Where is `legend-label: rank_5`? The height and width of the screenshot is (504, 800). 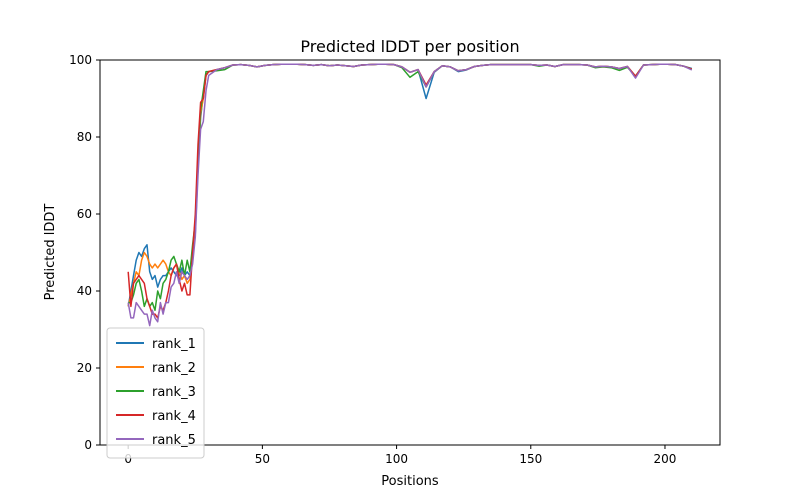 legend-label: rank_5 is located at coordinates (174, 440).